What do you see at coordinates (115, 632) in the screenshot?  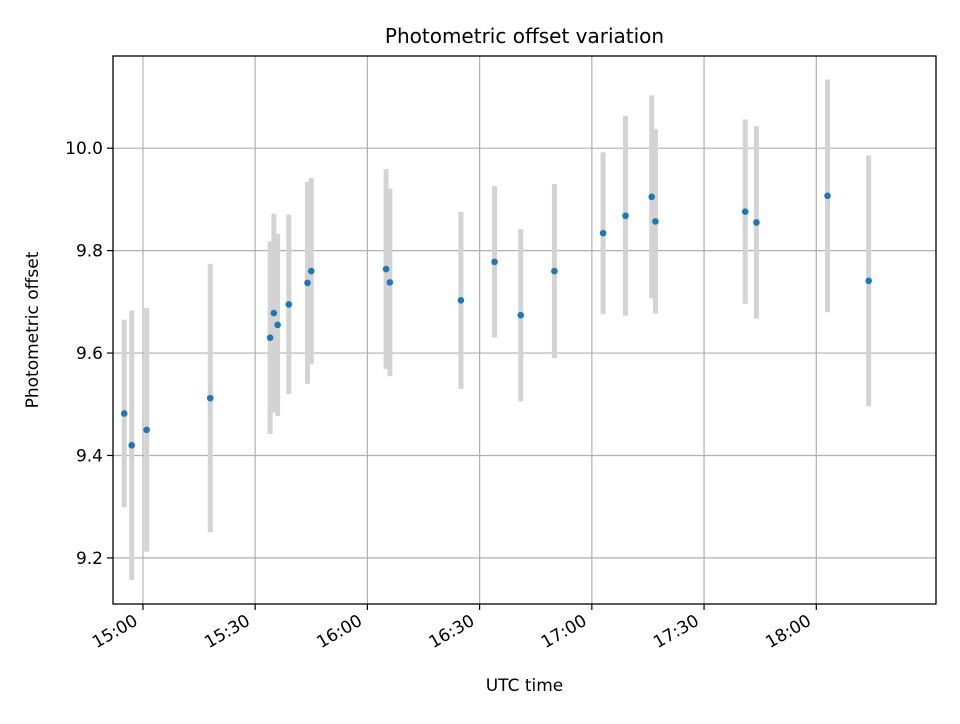 I see `x-tick-label: 15:00` at bounding box center [115, 632].